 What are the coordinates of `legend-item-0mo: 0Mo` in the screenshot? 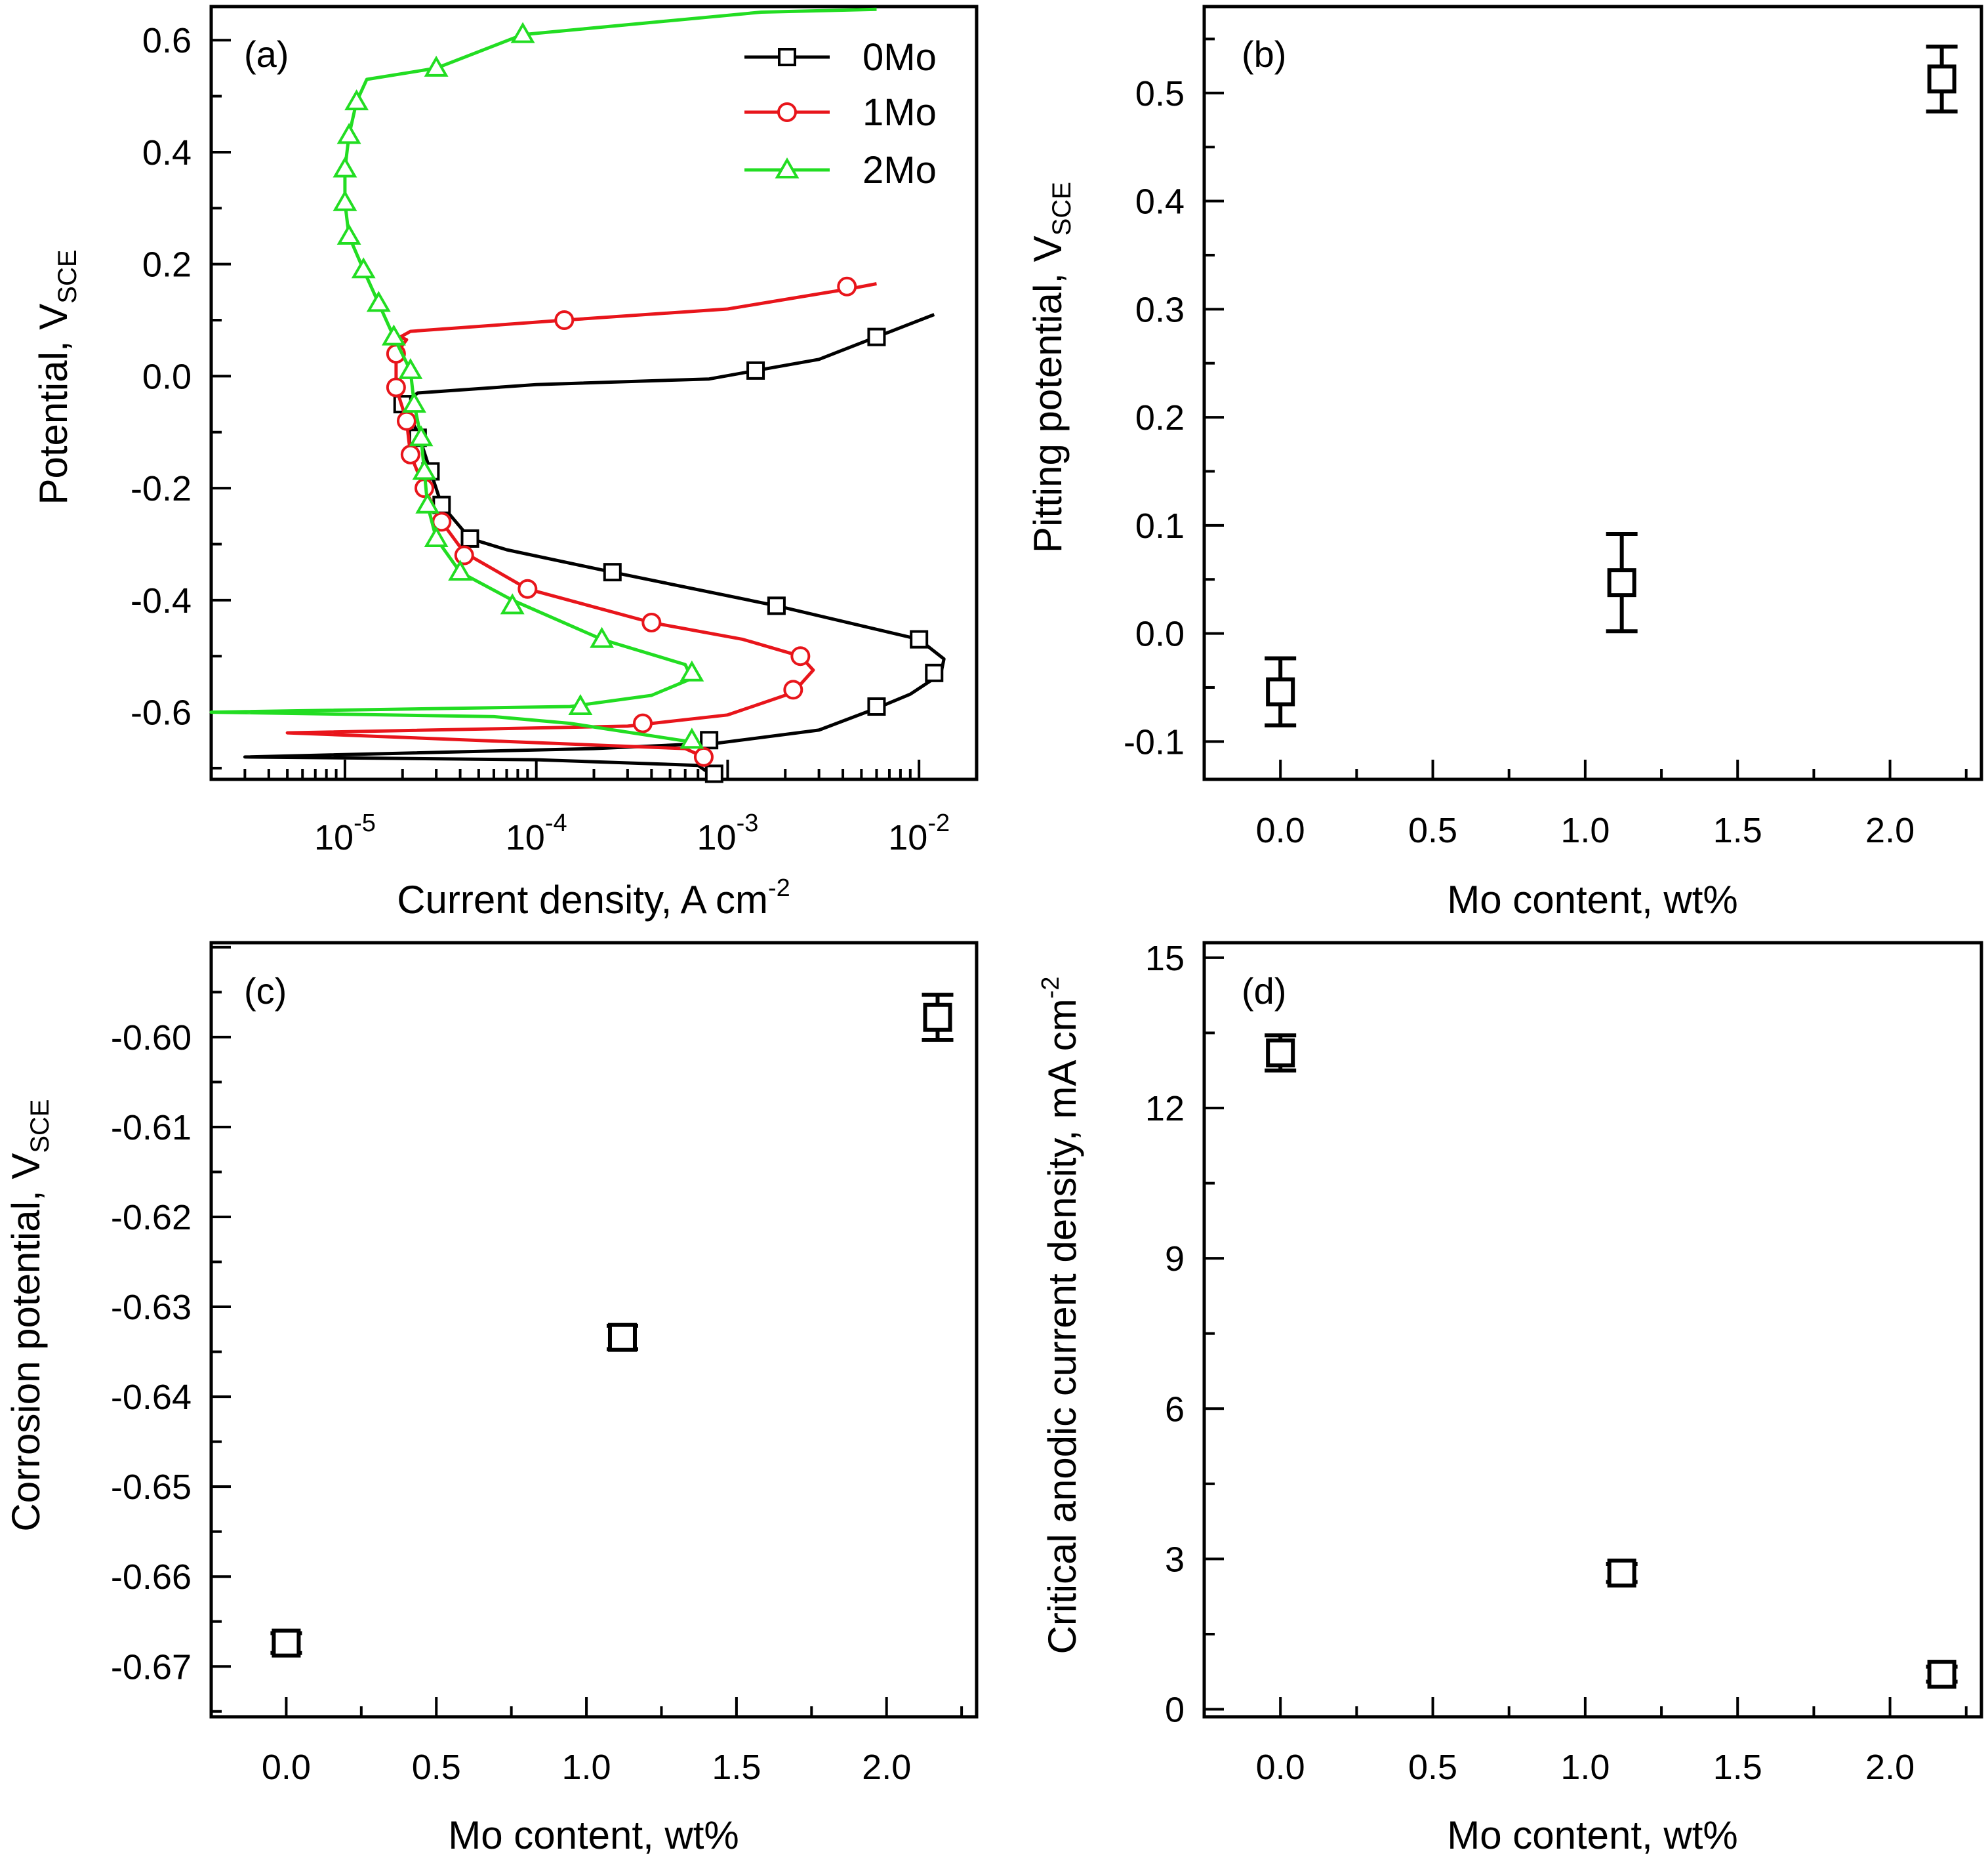 It's located at (840, 57).